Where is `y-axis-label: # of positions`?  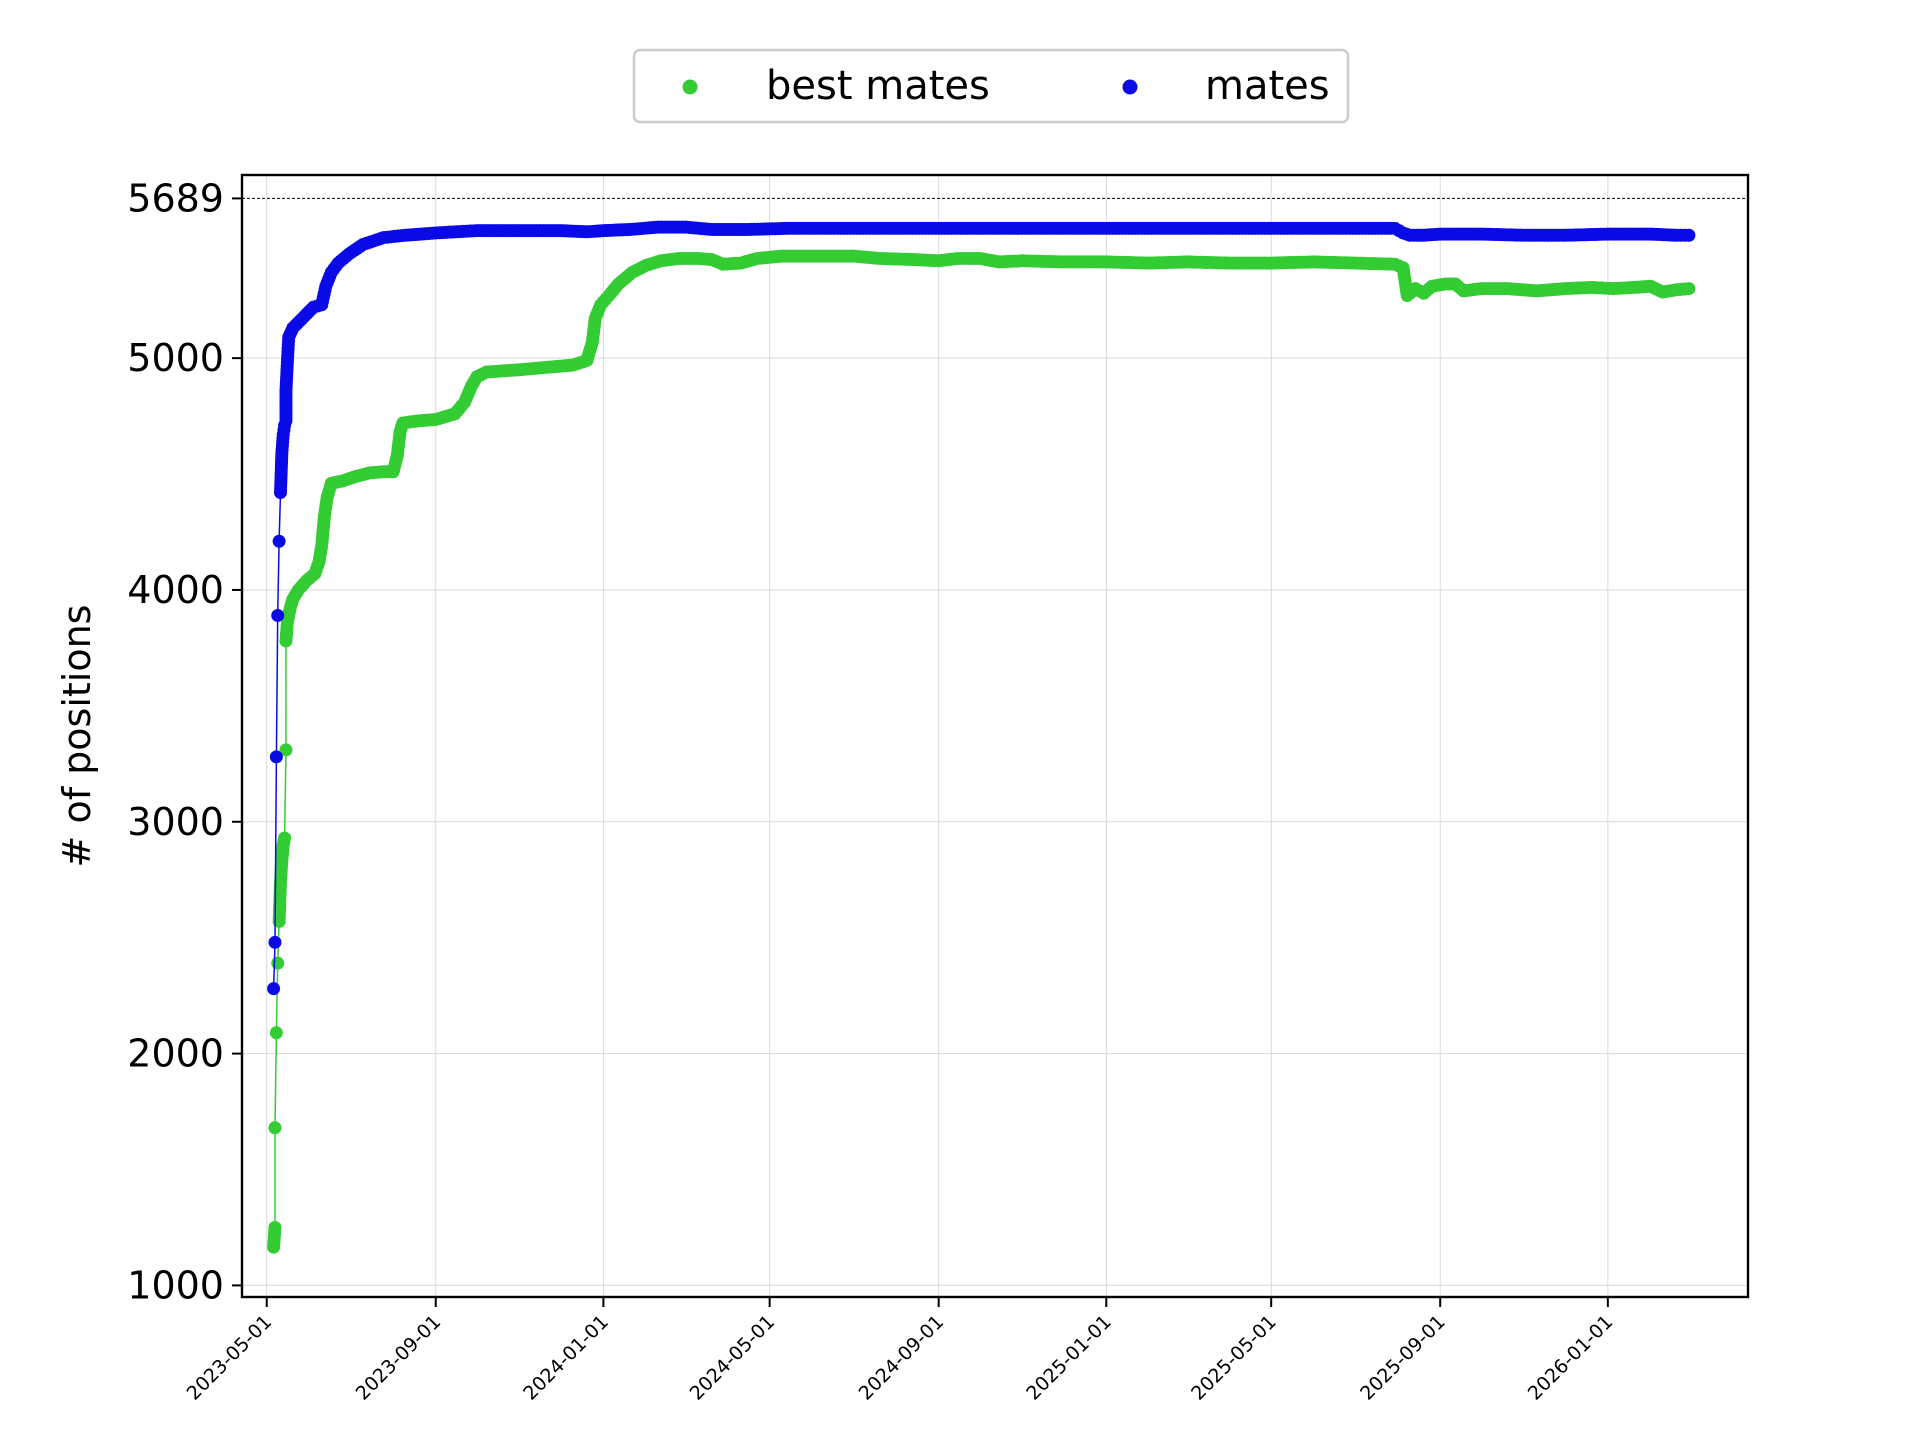 y-axis-label: # of positions is located at coordinates (77, 736).